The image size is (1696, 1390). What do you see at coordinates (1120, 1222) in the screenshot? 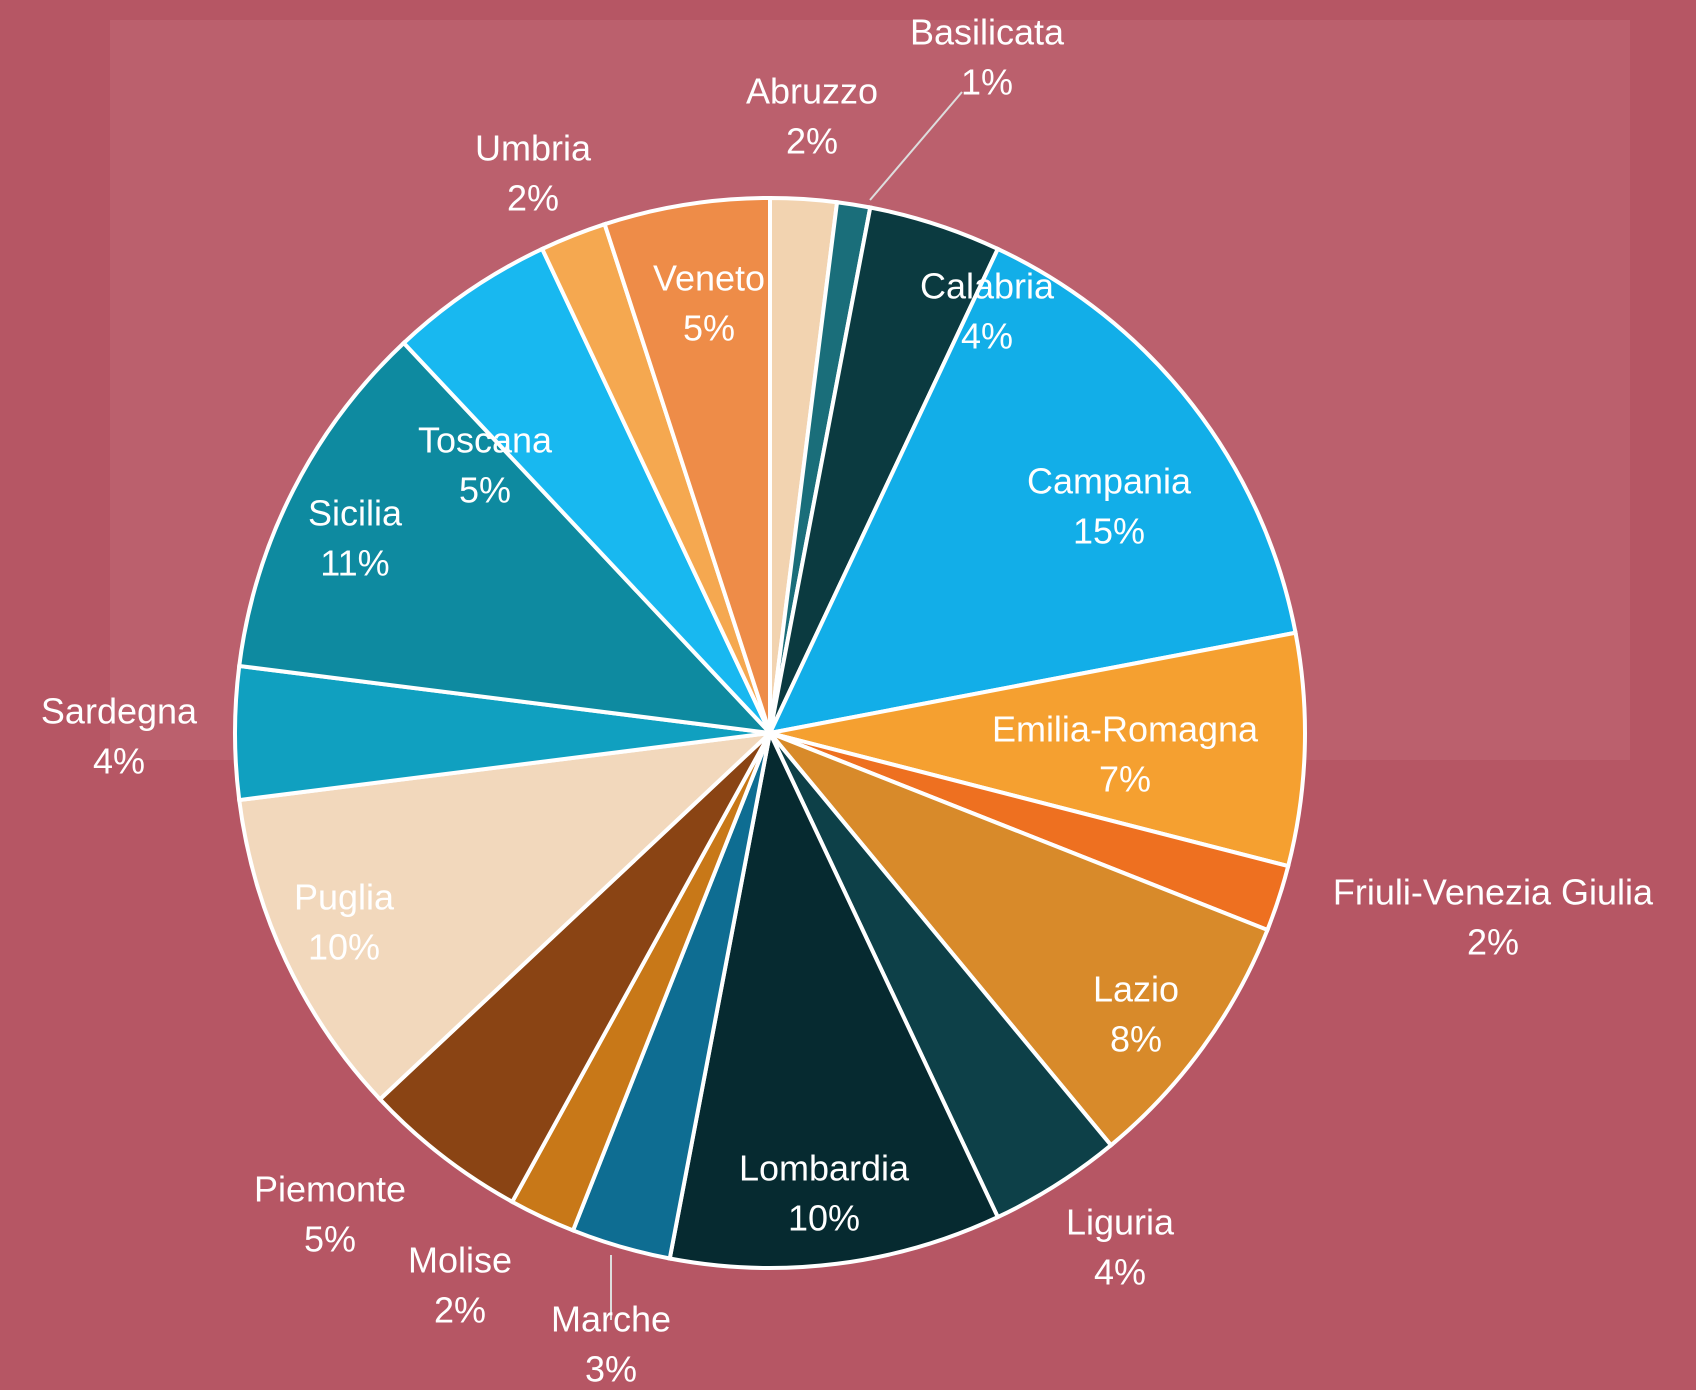
I see `slice-label: Liguria` at bounding box center [1120, 1222].